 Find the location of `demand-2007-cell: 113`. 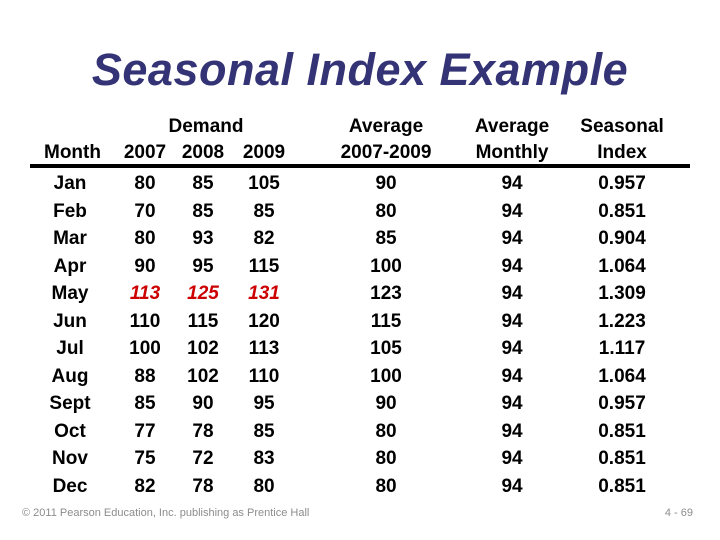

demand-2007-cell: 113 is located at coordinates (145, 293).